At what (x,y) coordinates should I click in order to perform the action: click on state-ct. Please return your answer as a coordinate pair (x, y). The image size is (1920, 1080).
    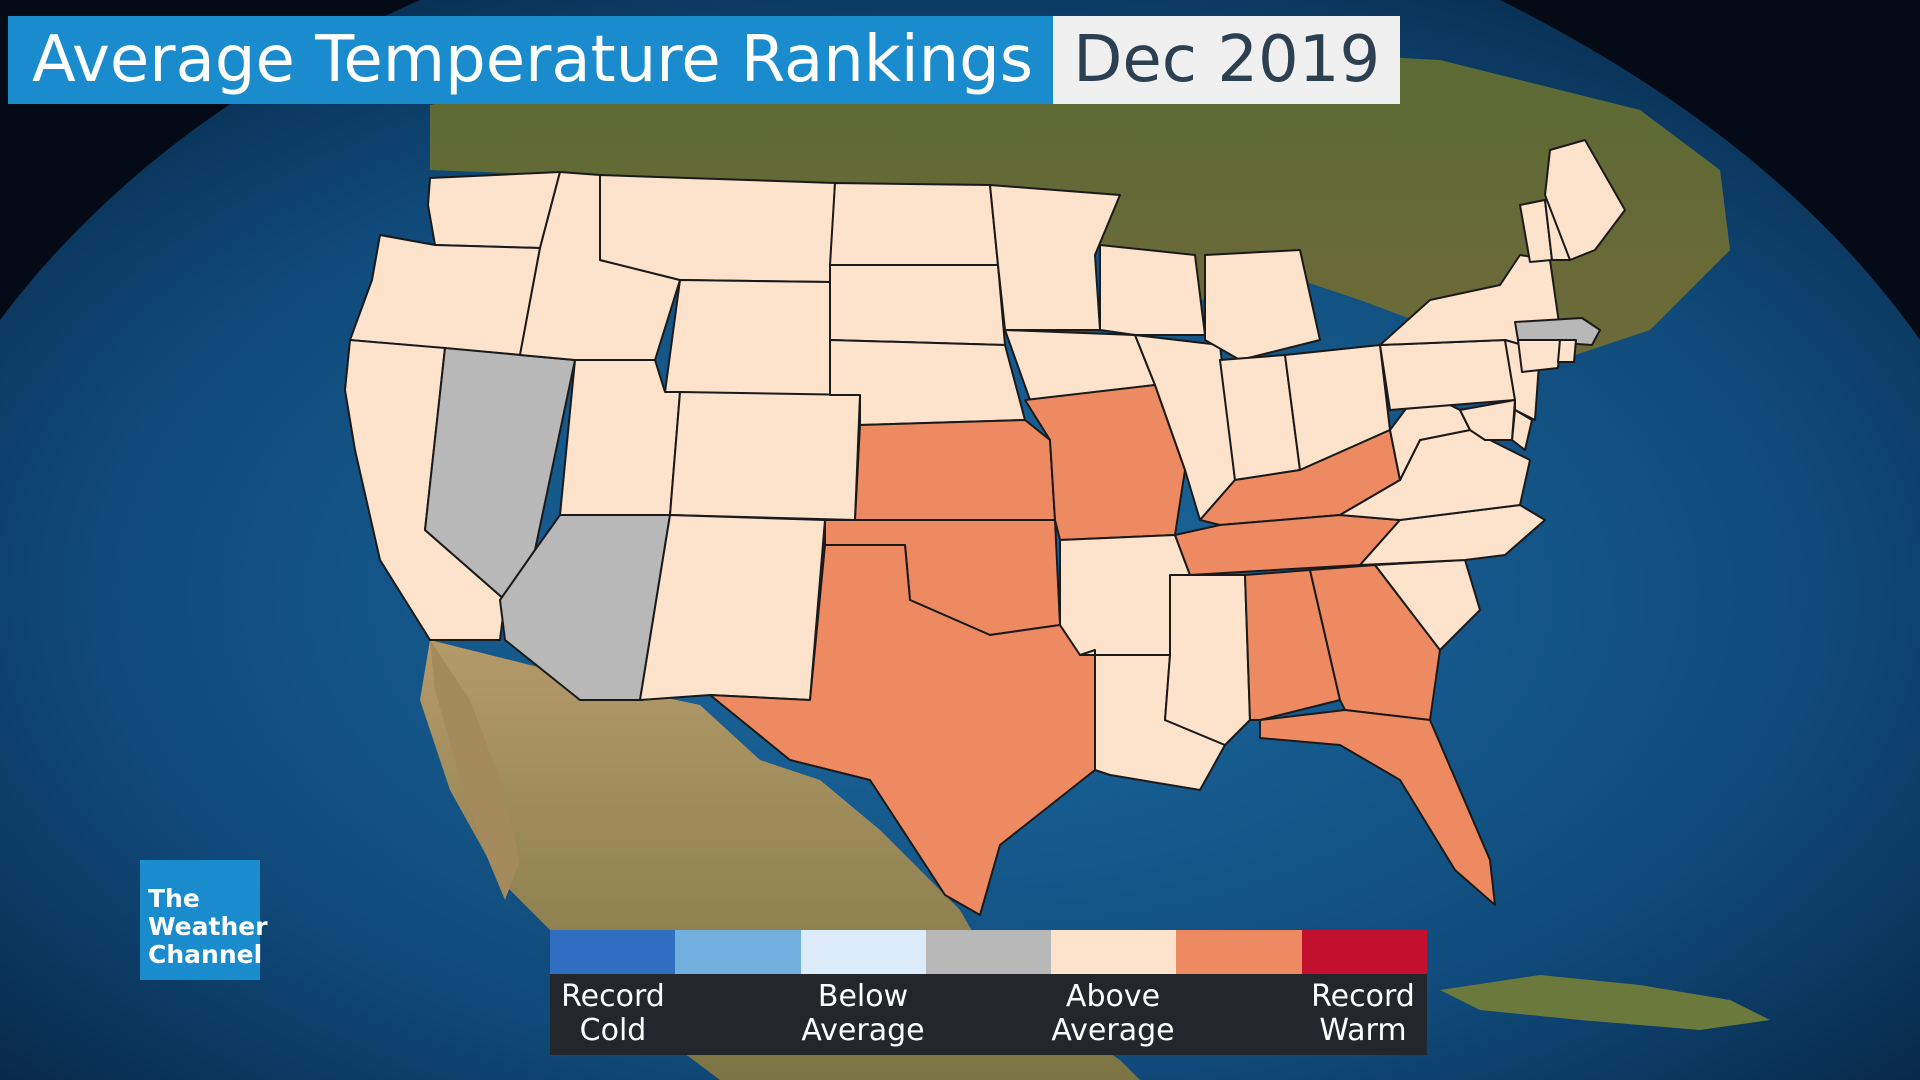
    Looking at the image, I should click on (1539, 356).